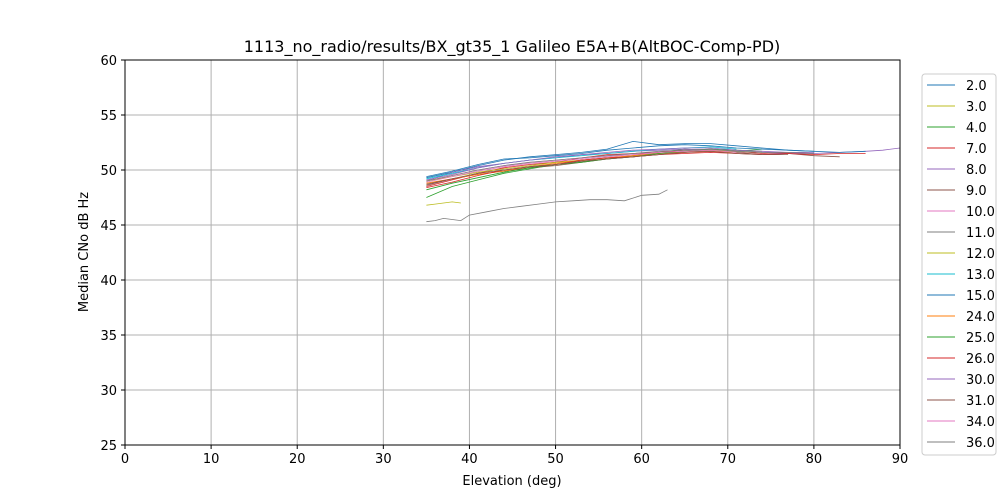 Image resolution: width=1000 pixels, height=504 pixels. Describe the element at coordinates (814, 459) in the screenshot. I see `x-tick-label: 80` at that location.